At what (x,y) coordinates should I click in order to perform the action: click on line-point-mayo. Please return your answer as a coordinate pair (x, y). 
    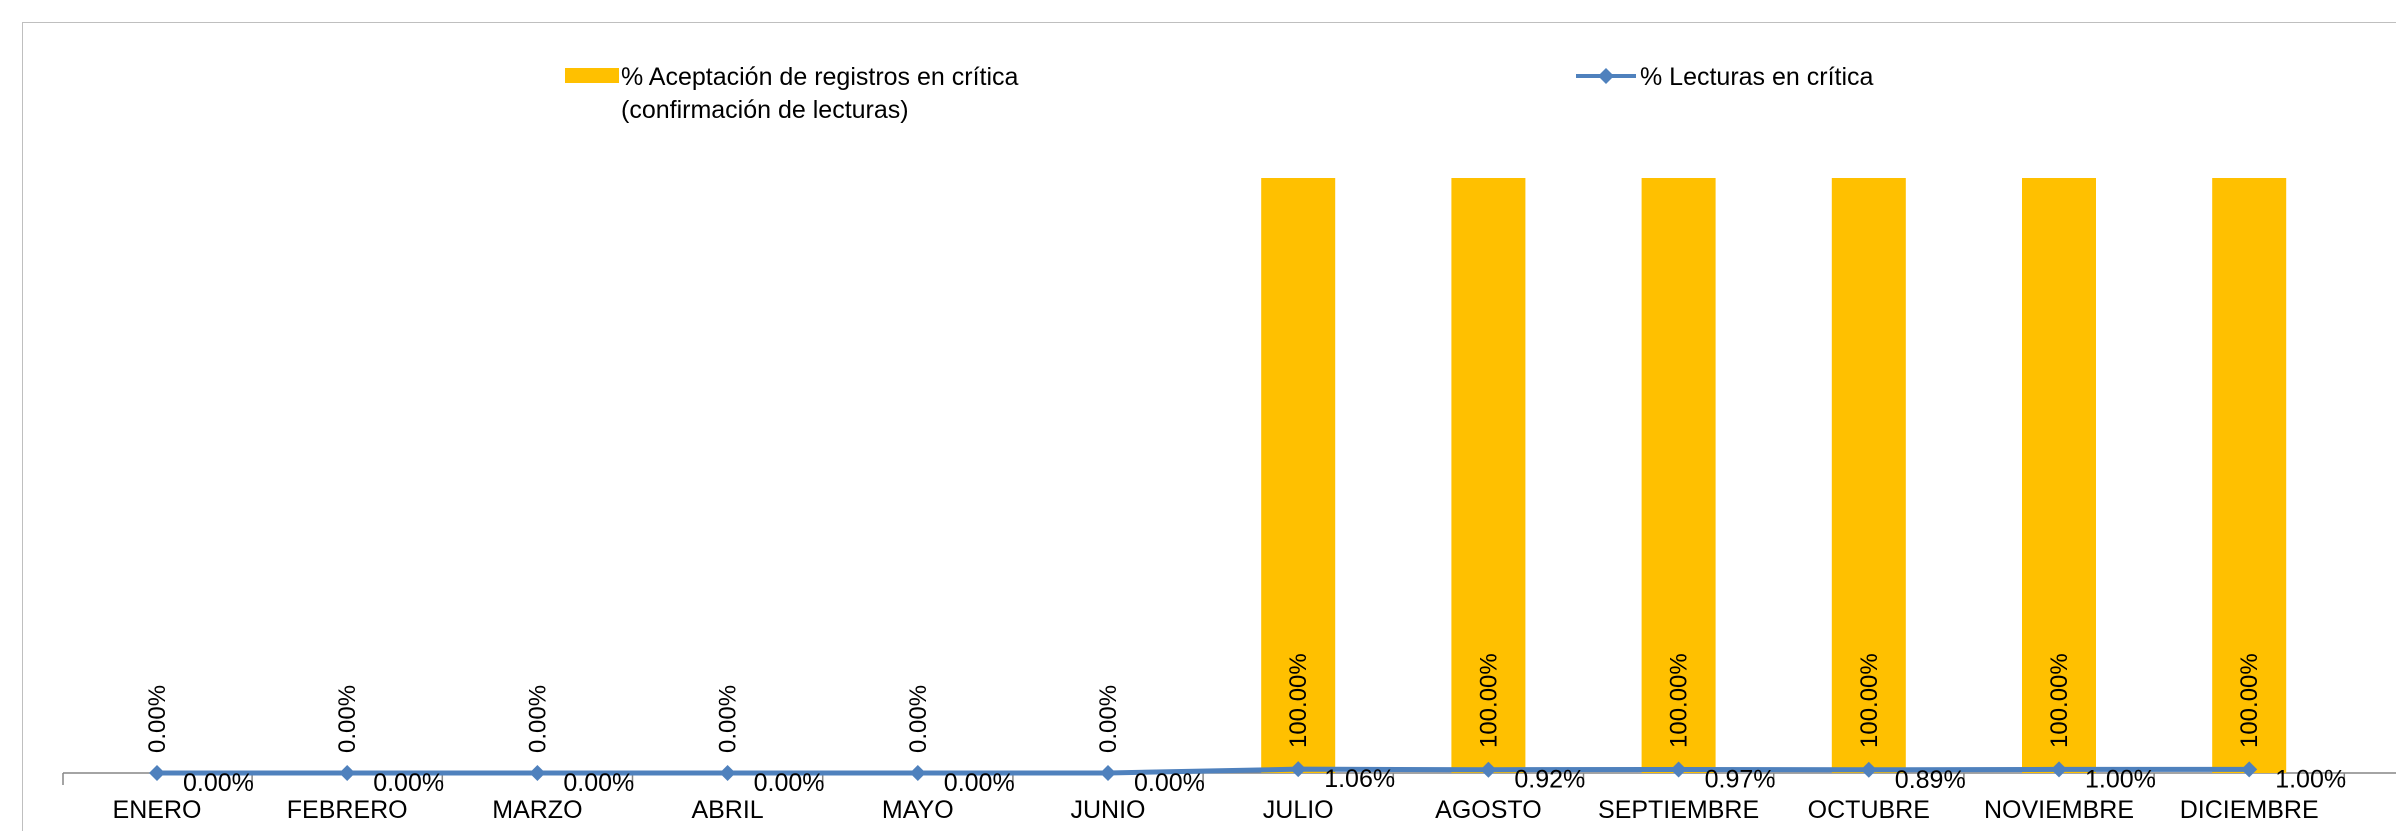
    Looking at the image, I should click on (917, 773).